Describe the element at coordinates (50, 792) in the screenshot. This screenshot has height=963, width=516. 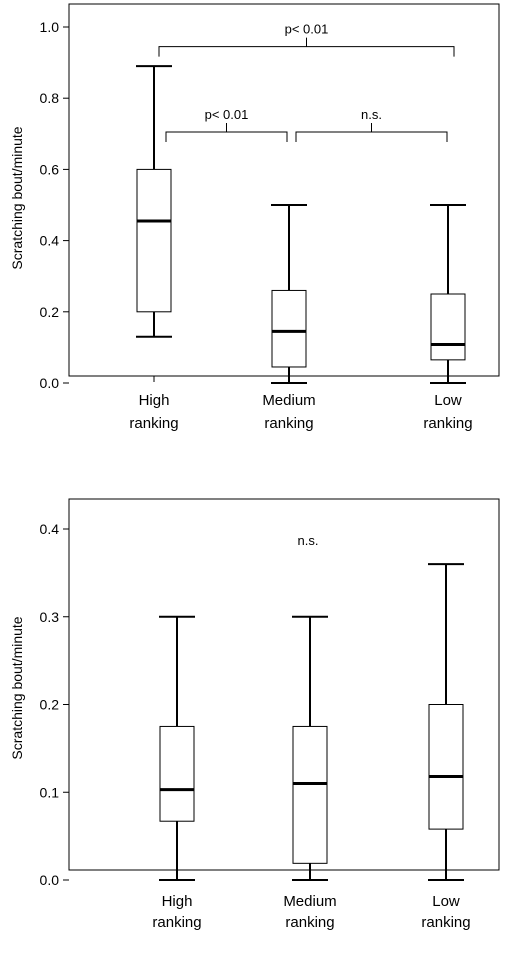
I see `y-tick-label: 0.1` at that location.